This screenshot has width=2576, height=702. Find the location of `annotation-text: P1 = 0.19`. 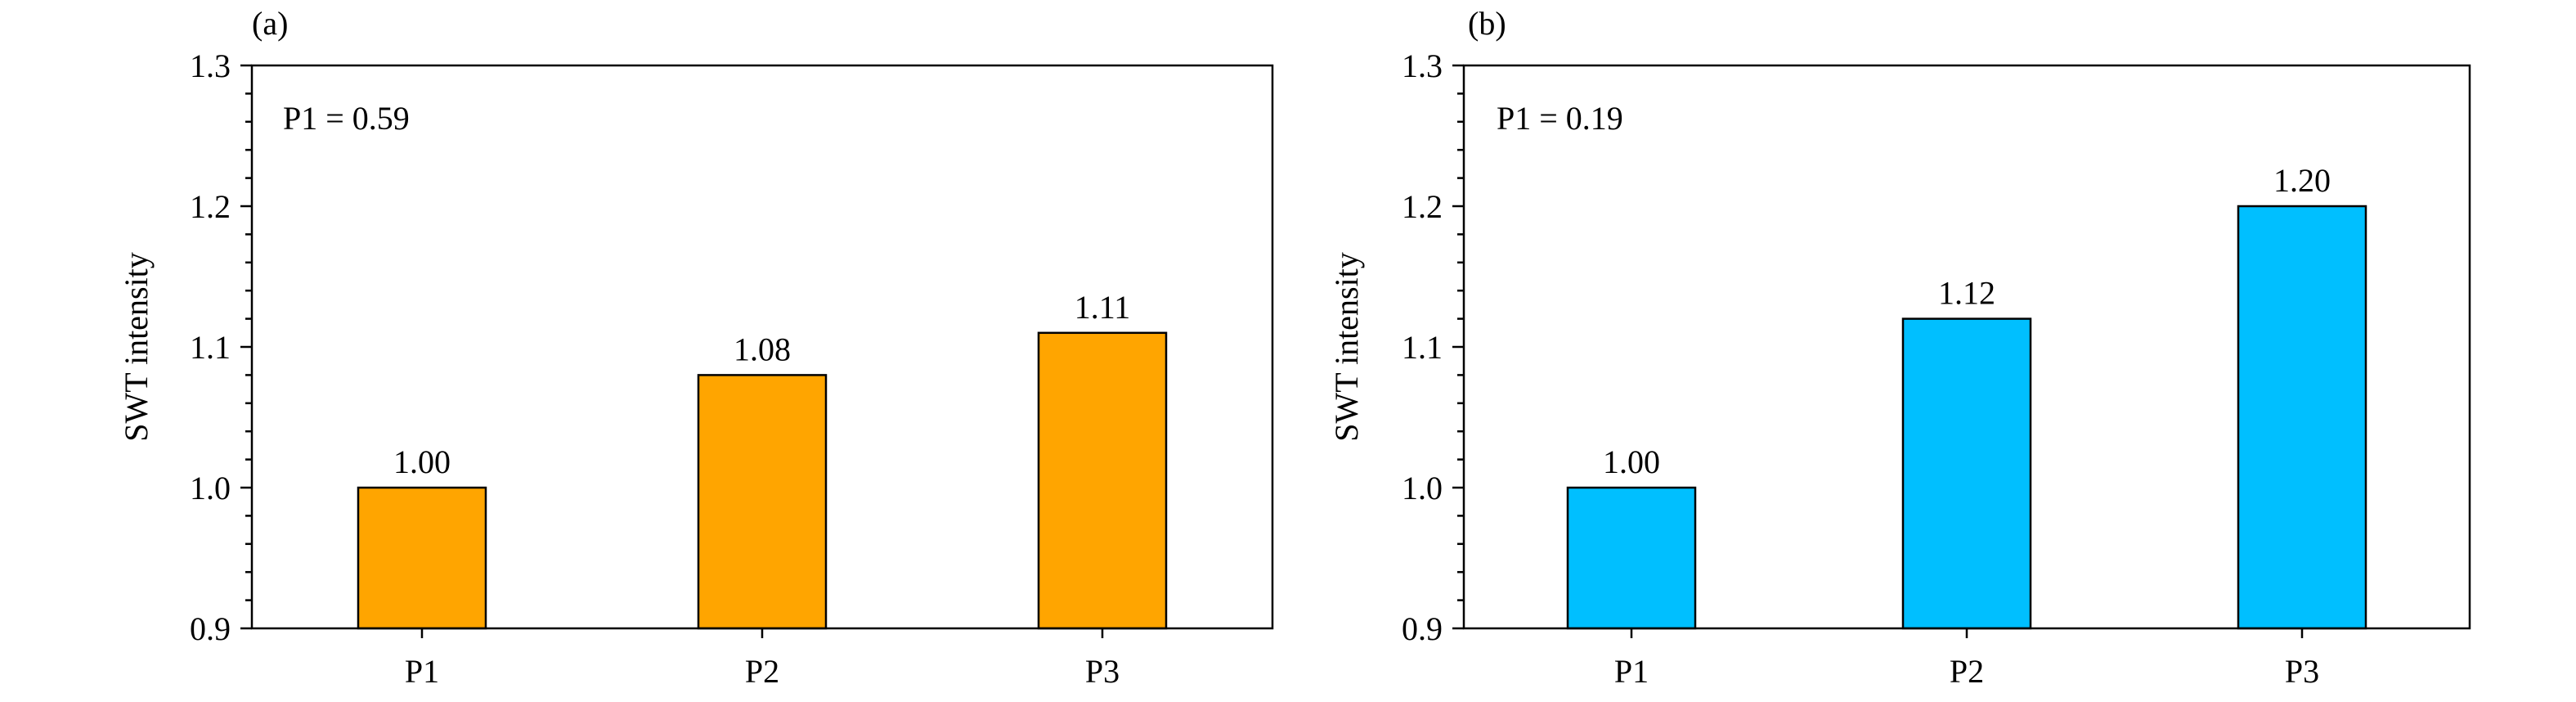

annotation-text: P1 = 0.19 is located at coordinates (1560, 119).